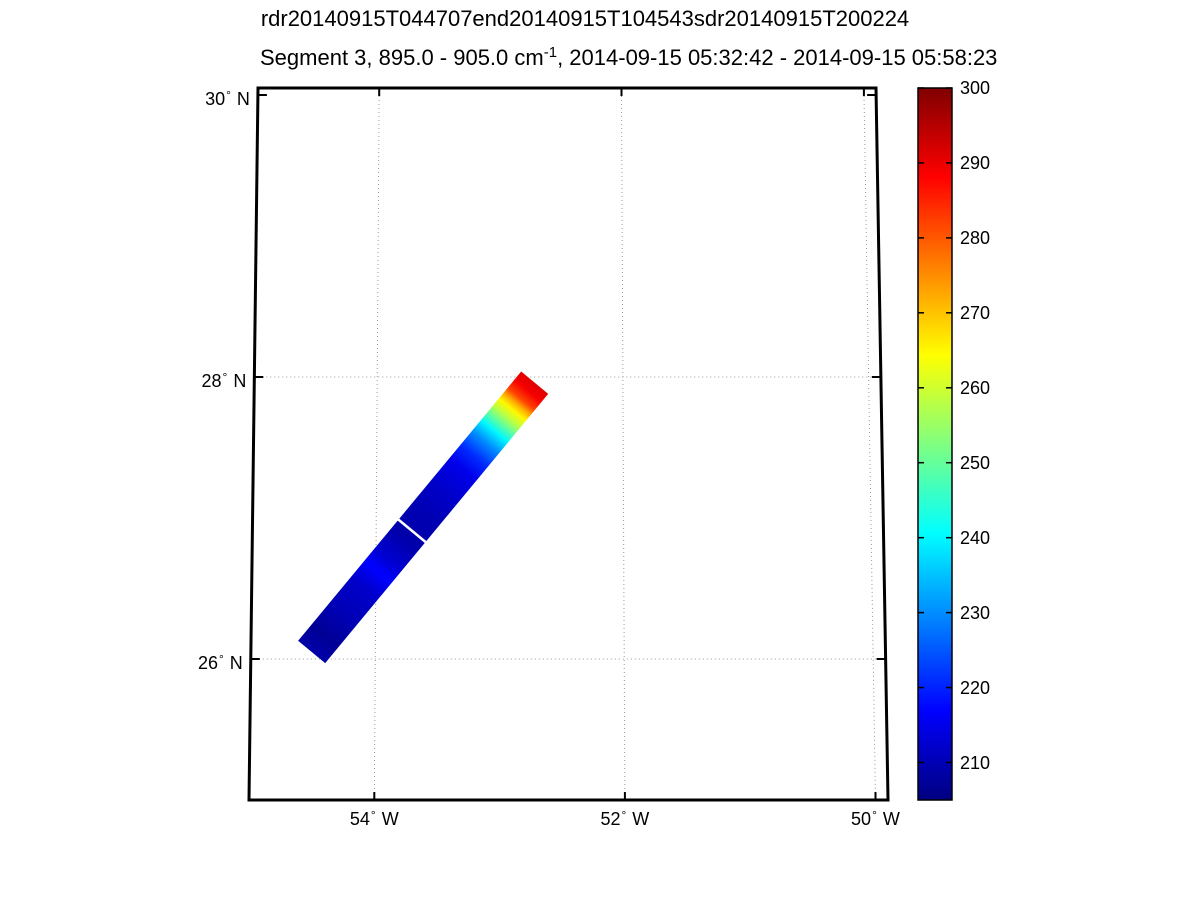 This screenshot has width=1200, height=905. What do you see at coordinates (935, 444) in the screenshot?
I see `colorbar` at bounding box center [935, 444].